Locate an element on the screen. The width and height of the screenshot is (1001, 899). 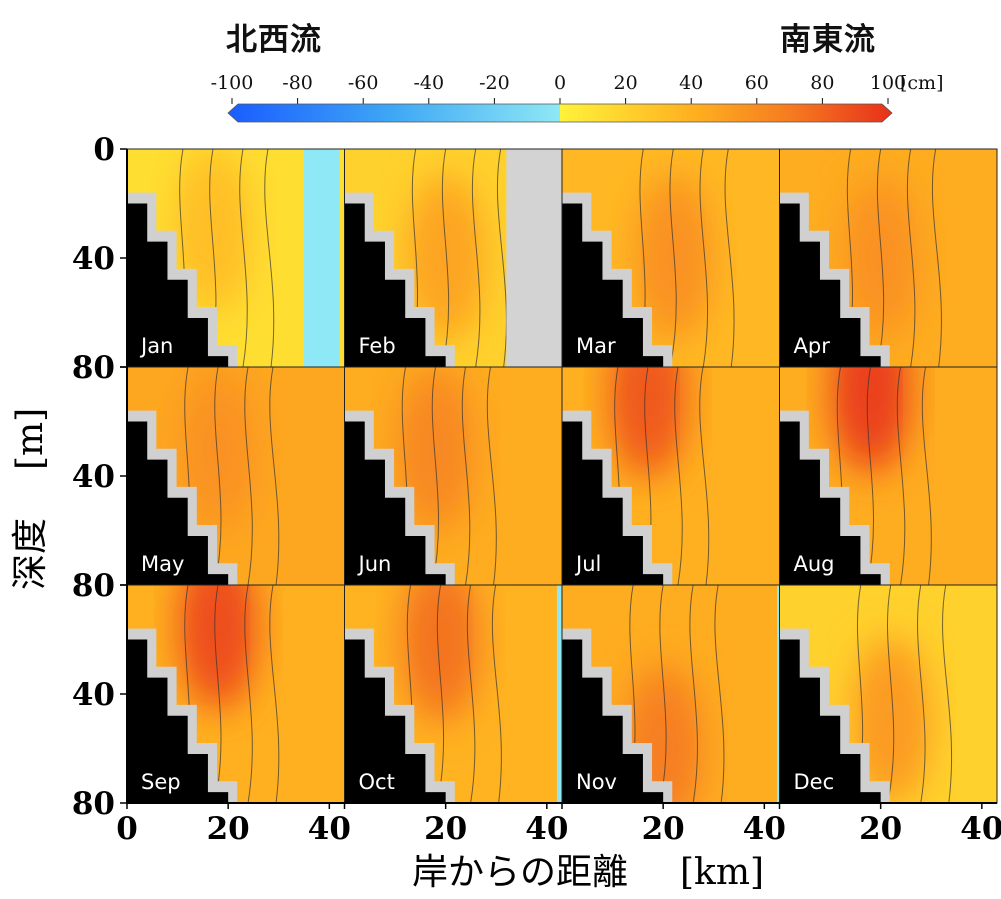
panel-jun: Jun is located at coordinates (453, 476).